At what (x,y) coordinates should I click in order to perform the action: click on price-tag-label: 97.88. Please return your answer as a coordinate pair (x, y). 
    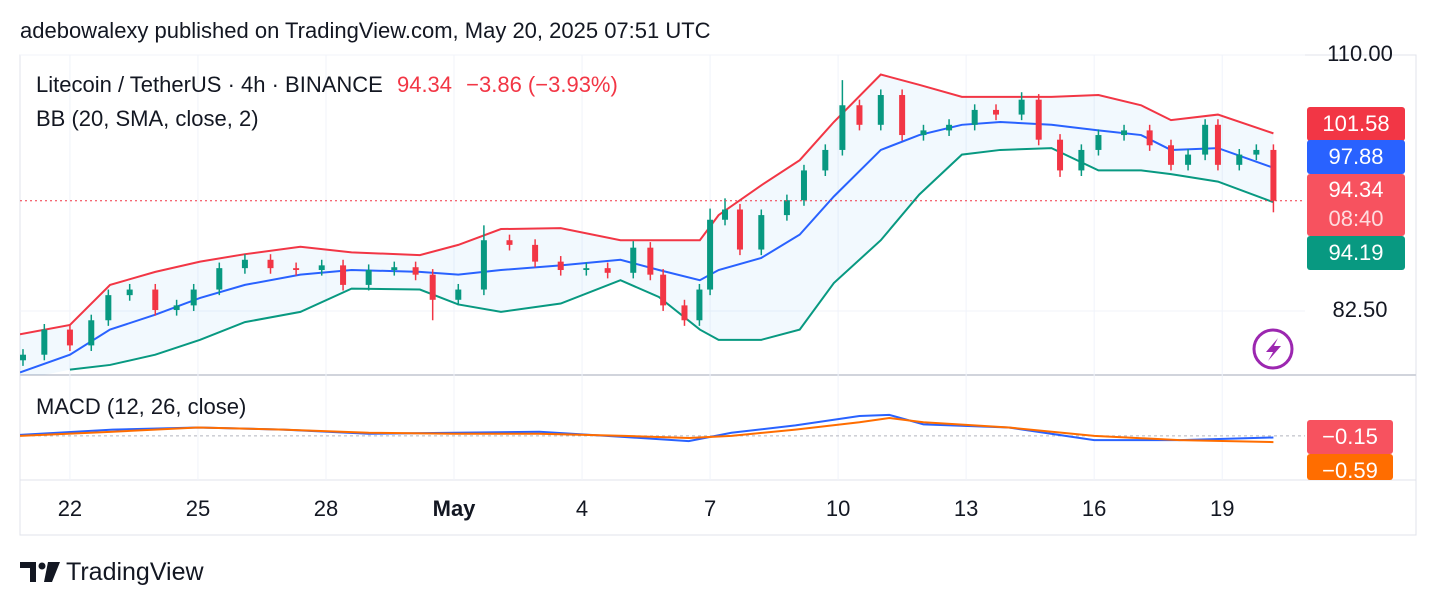
    Looking at the image, I should click on (1355, 156).